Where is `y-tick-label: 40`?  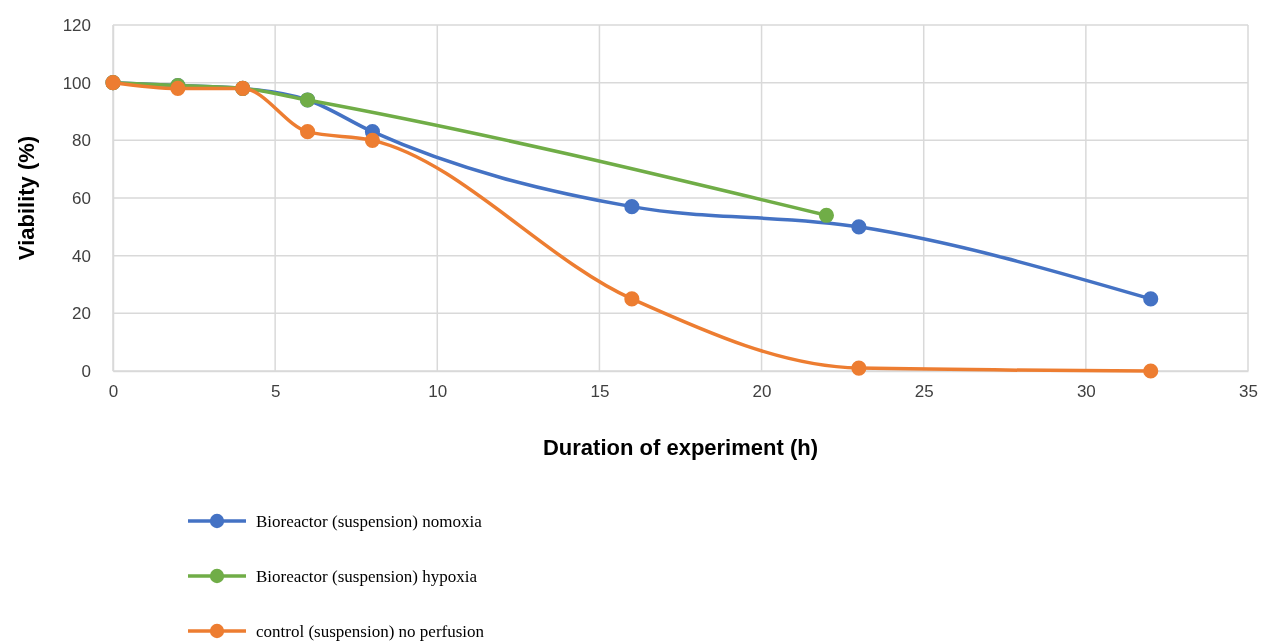 y-tick-label: 40 is located at coordinates (81, 256).